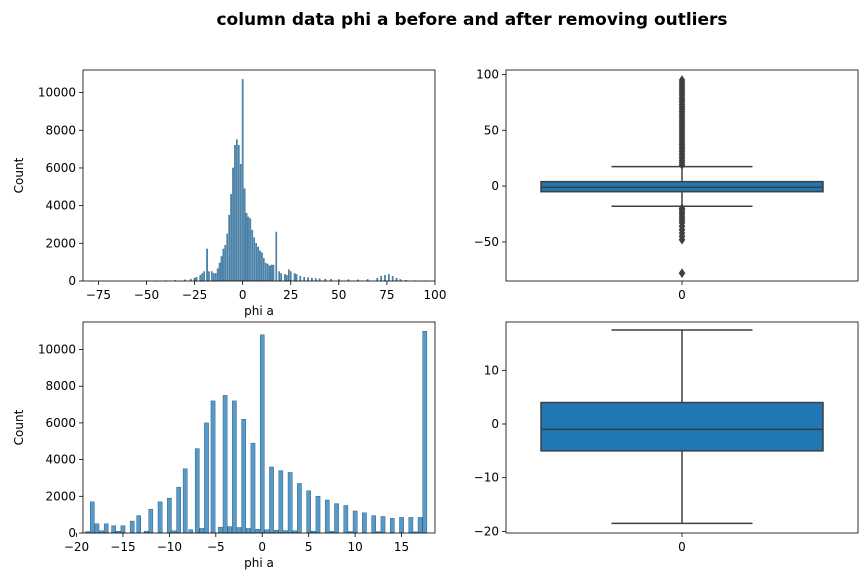 The width and height of the screenshot is (868, 585). What do you see at coordinates (354, 547) in the screenshot?
I see `x-tick-label: 10` at bounding box center [354, 547].